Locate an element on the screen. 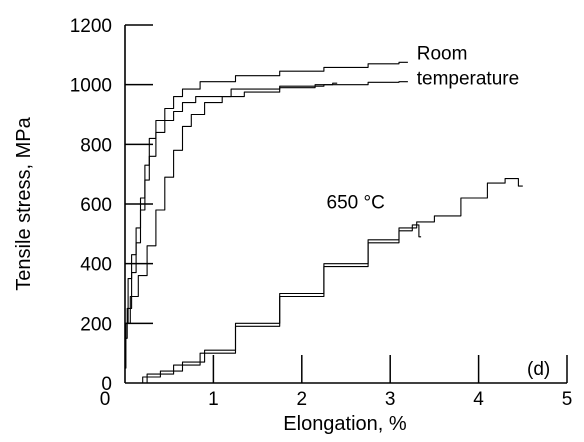  annotation-2: temperature is located at coordinates (468, 79).